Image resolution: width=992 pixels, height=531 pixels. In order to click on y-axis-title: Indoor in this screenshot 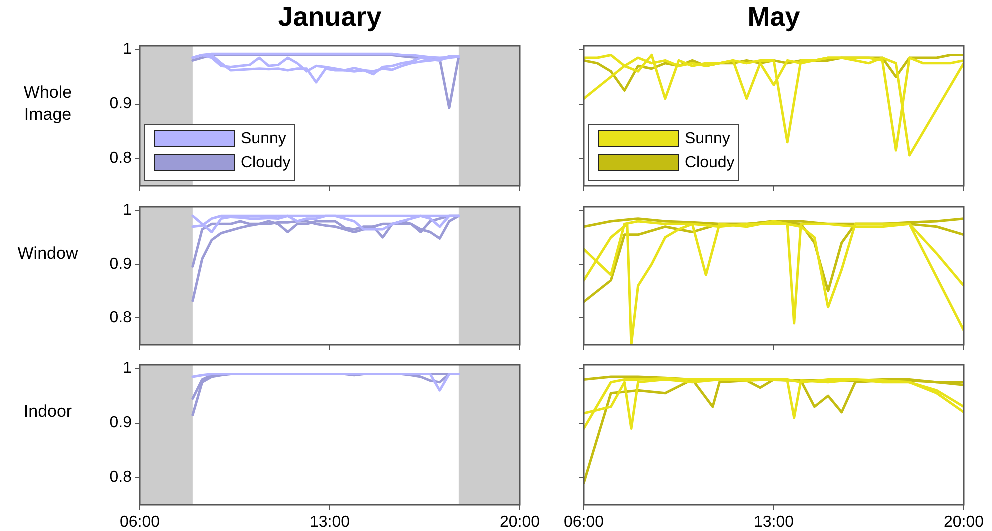, I will do `click(48, 412)`.